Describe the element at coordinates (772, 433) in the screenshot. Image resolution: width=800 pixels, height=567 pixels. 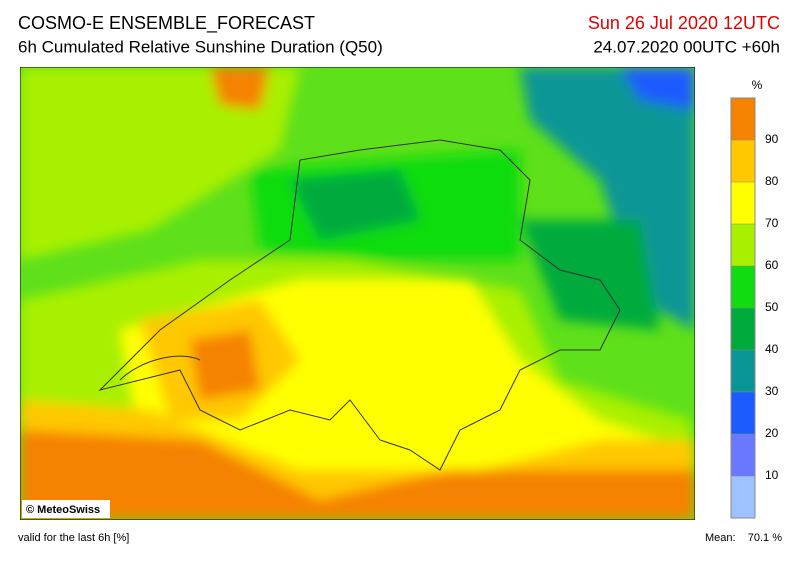
I see `colorbar-tick-label: 20` at that location.